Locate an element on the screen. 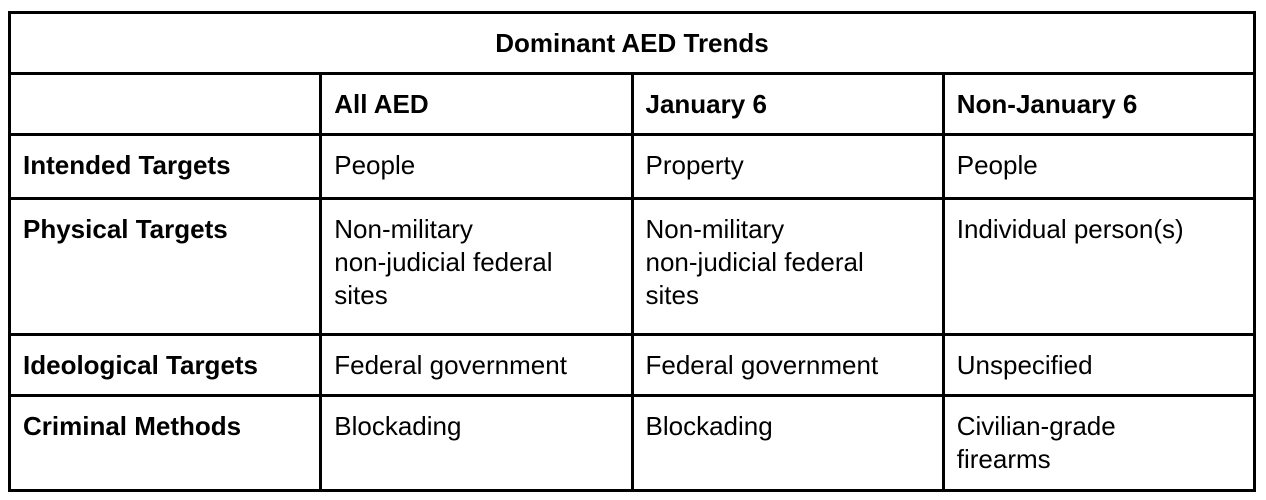  cell-criminal-methods-non-january-6: Civilian-grade firearms is located at coordinates (1099, 443).